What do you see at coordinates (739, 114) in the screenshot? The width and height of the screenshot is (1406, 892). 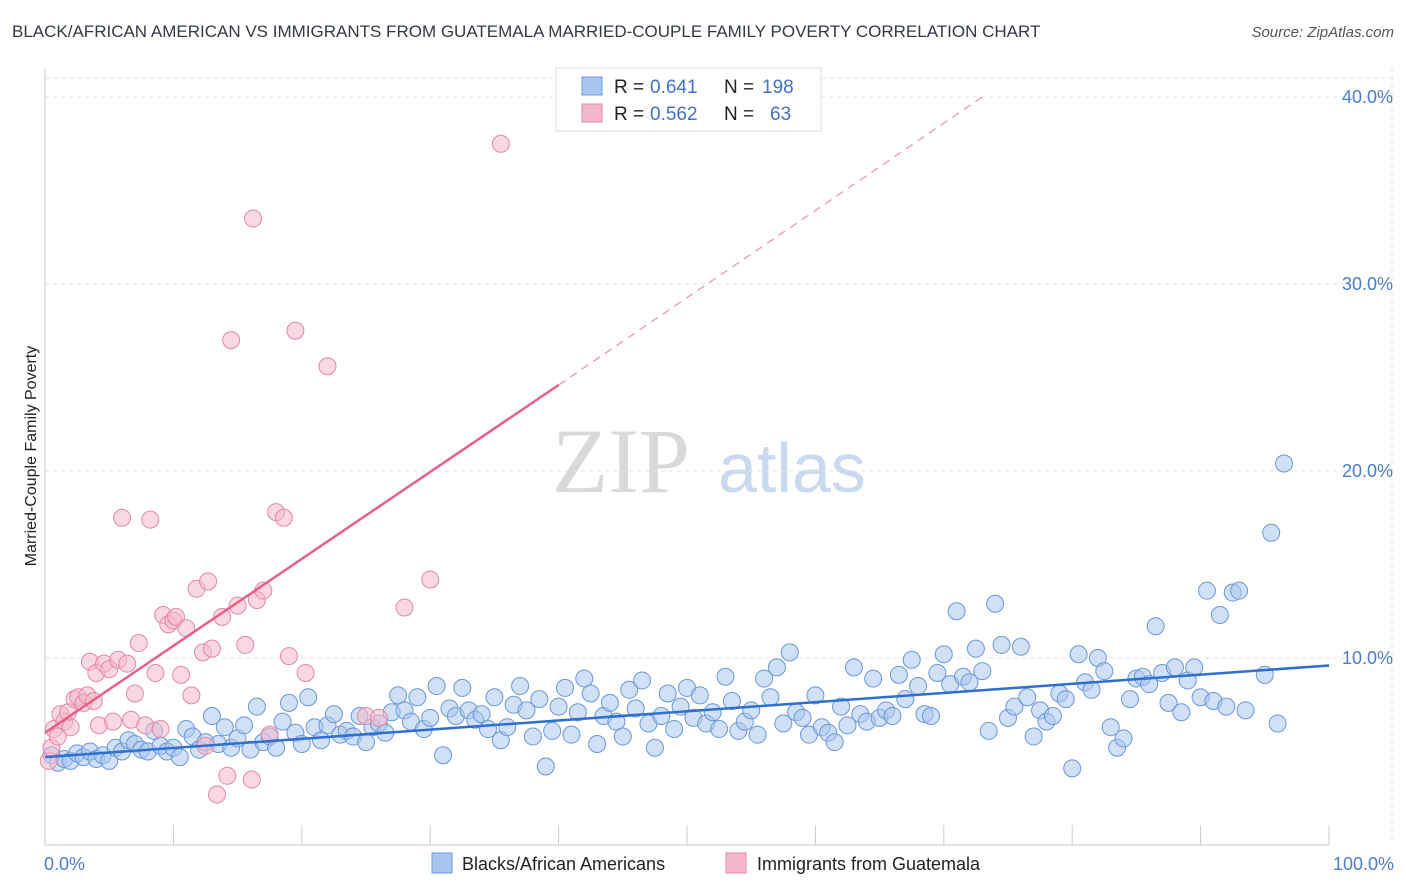 I see `legend-n-label-2: N =` at bounding box center [739, 114].